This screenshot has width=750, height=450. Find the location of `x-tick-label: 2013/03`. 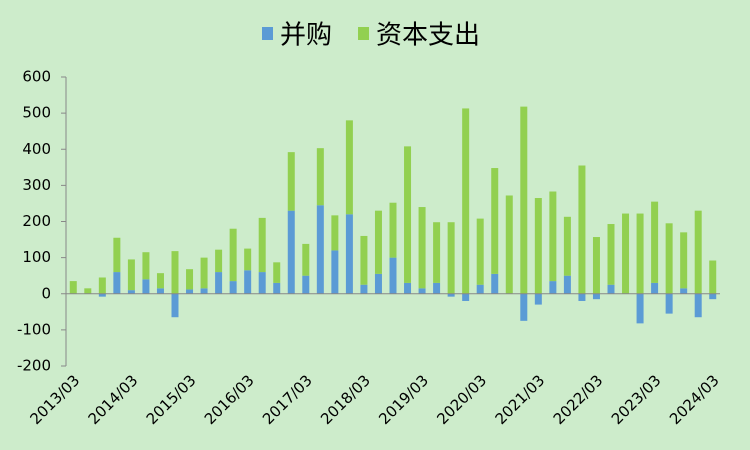

x-tick-label: 2013/03 is located at coordinates (54, 399).